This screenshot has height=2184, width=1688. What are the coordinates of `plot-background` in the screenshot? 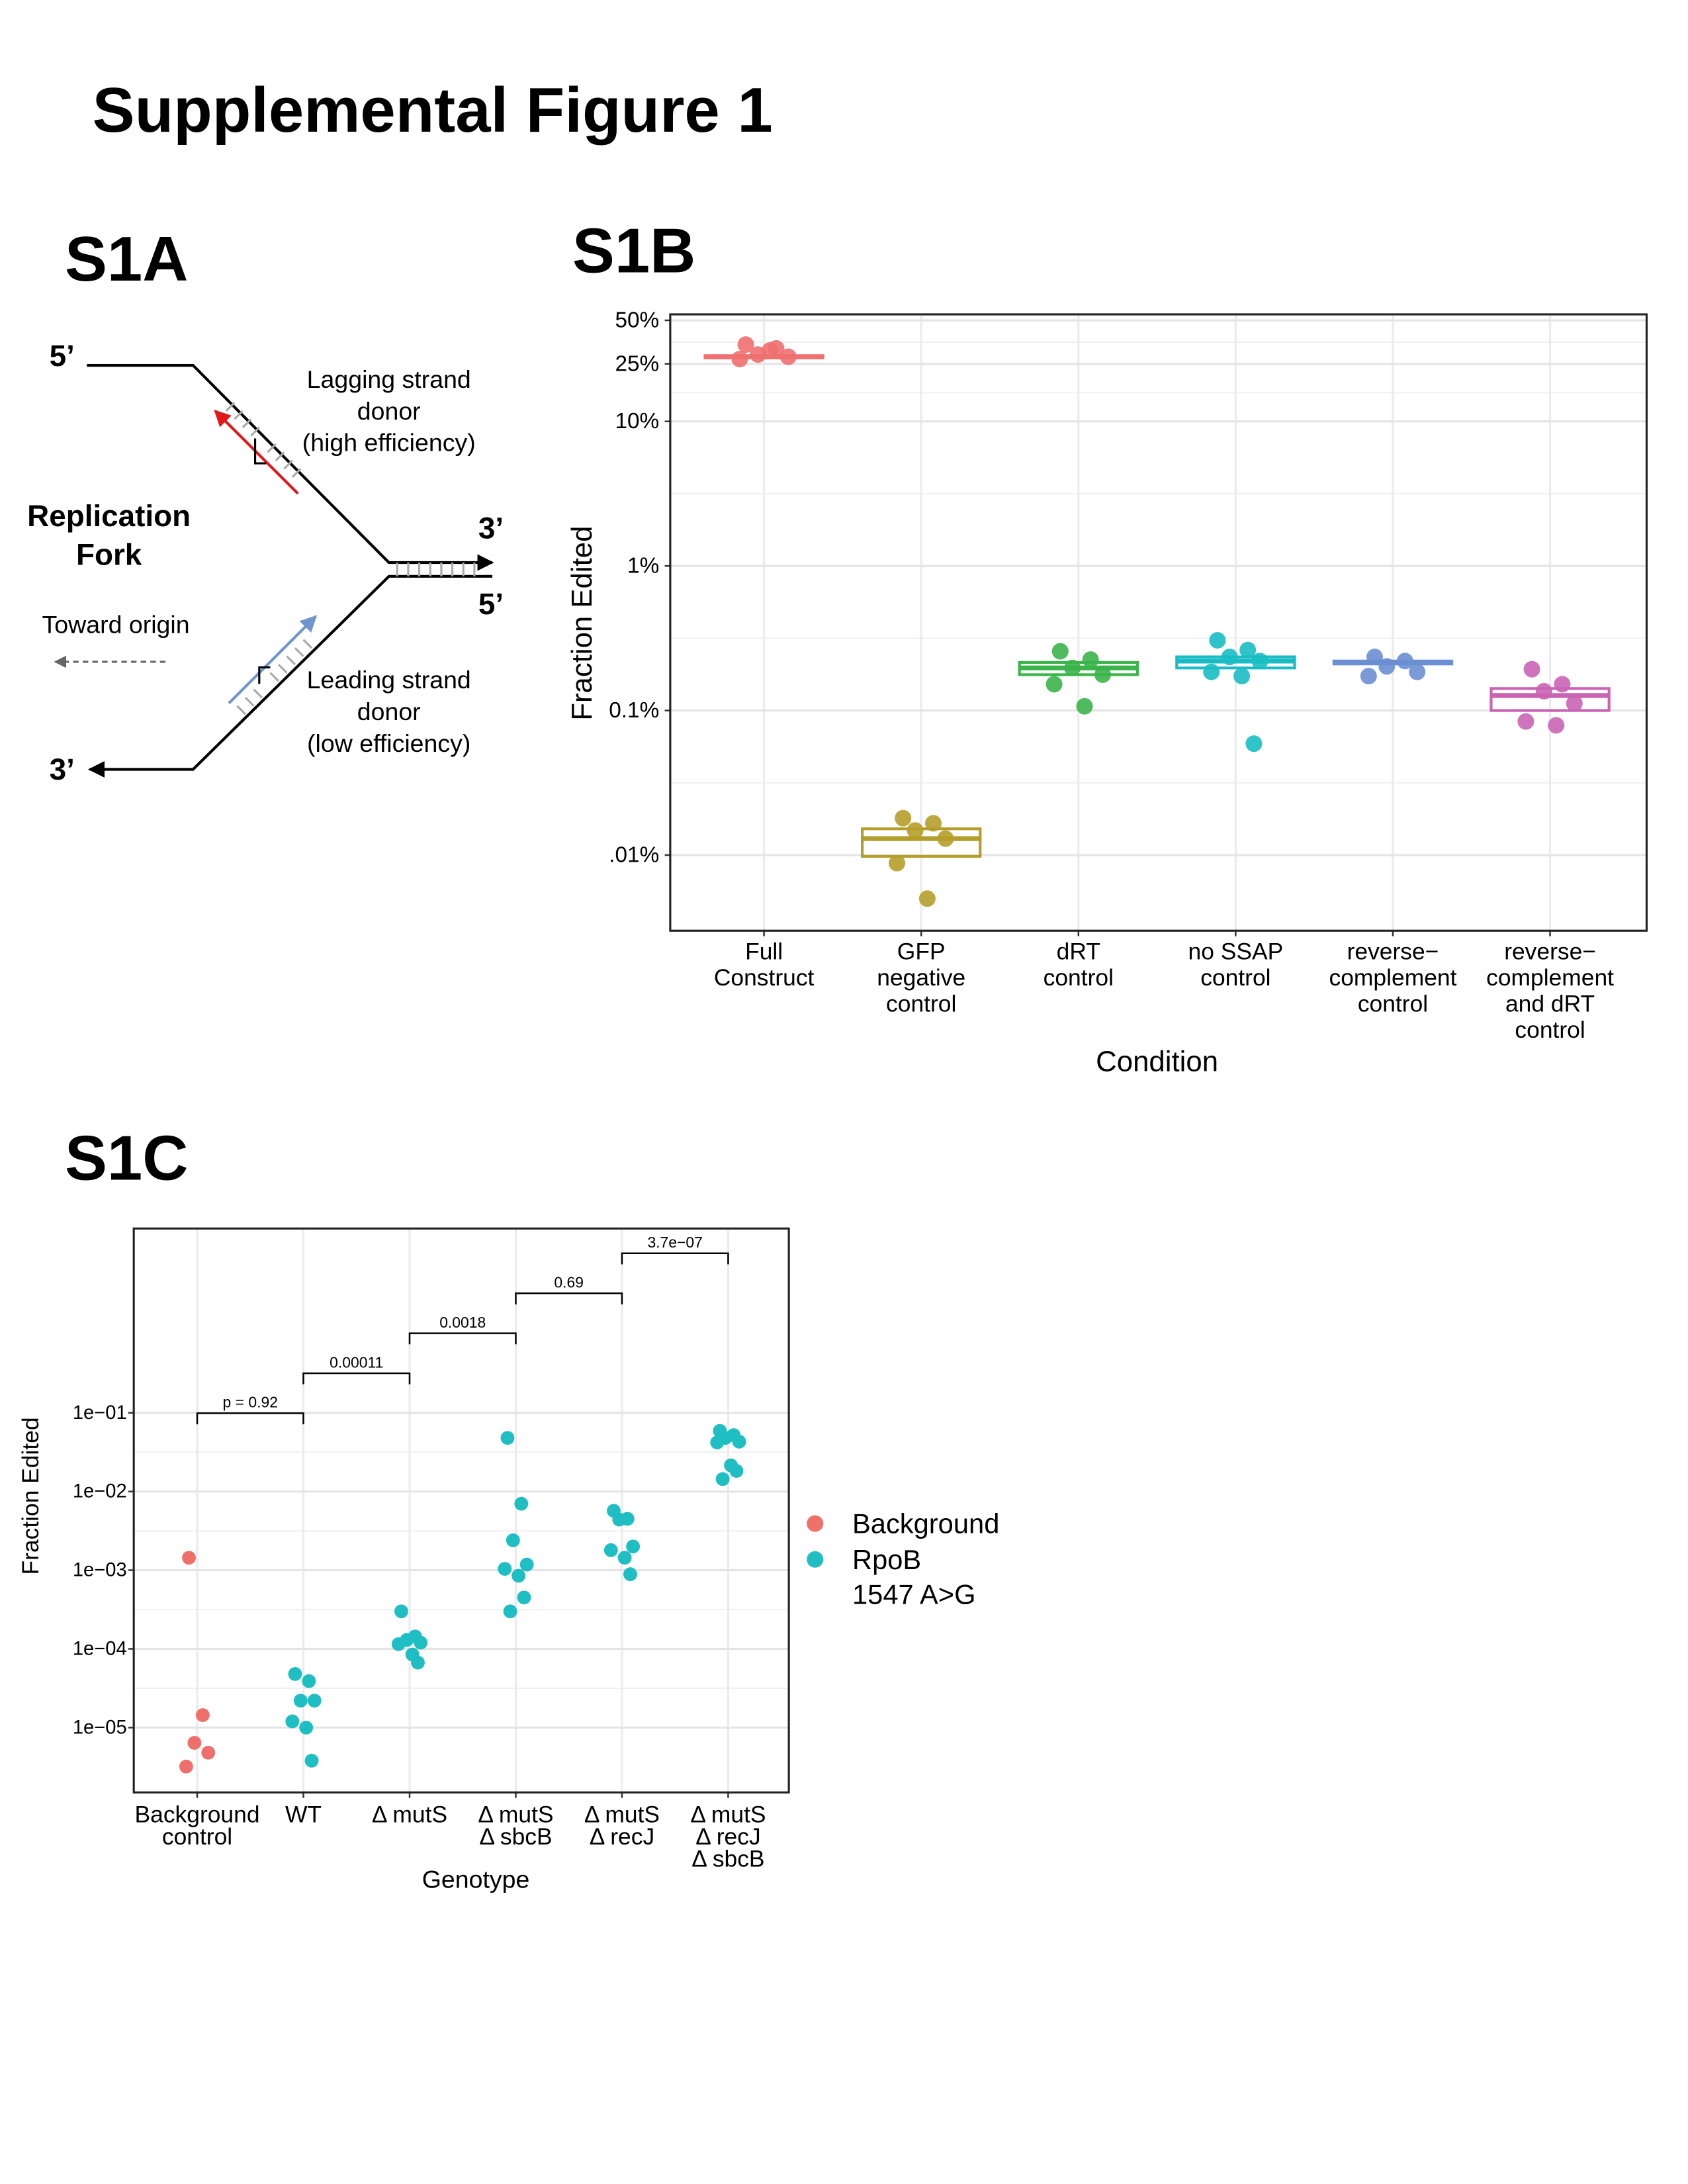 It's located at (461, 1510).